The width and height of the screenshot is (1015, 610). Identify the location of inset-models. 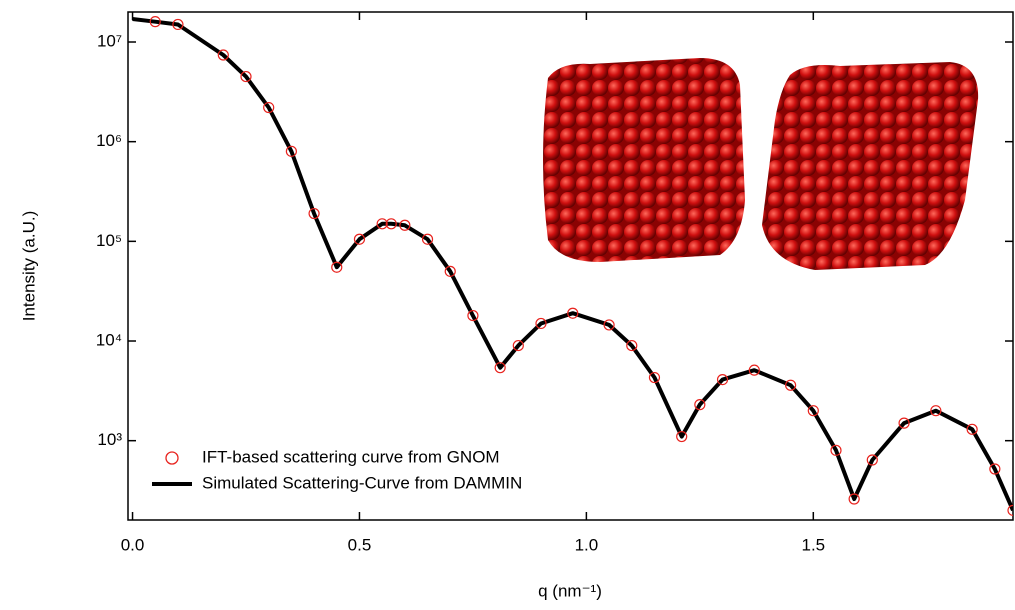
(761, 164).